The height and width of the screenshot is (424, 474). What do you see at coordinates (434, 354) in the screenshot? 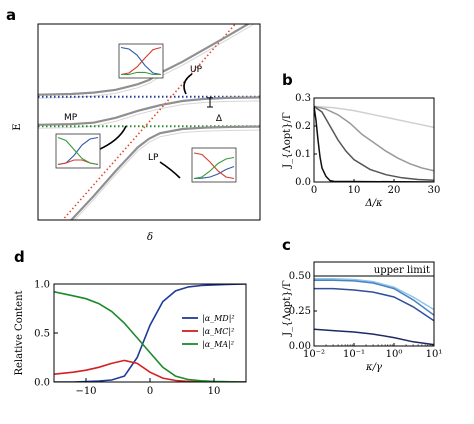
I see `x-tick-label-c-3: 10¹` at bounding box center [434, 354].